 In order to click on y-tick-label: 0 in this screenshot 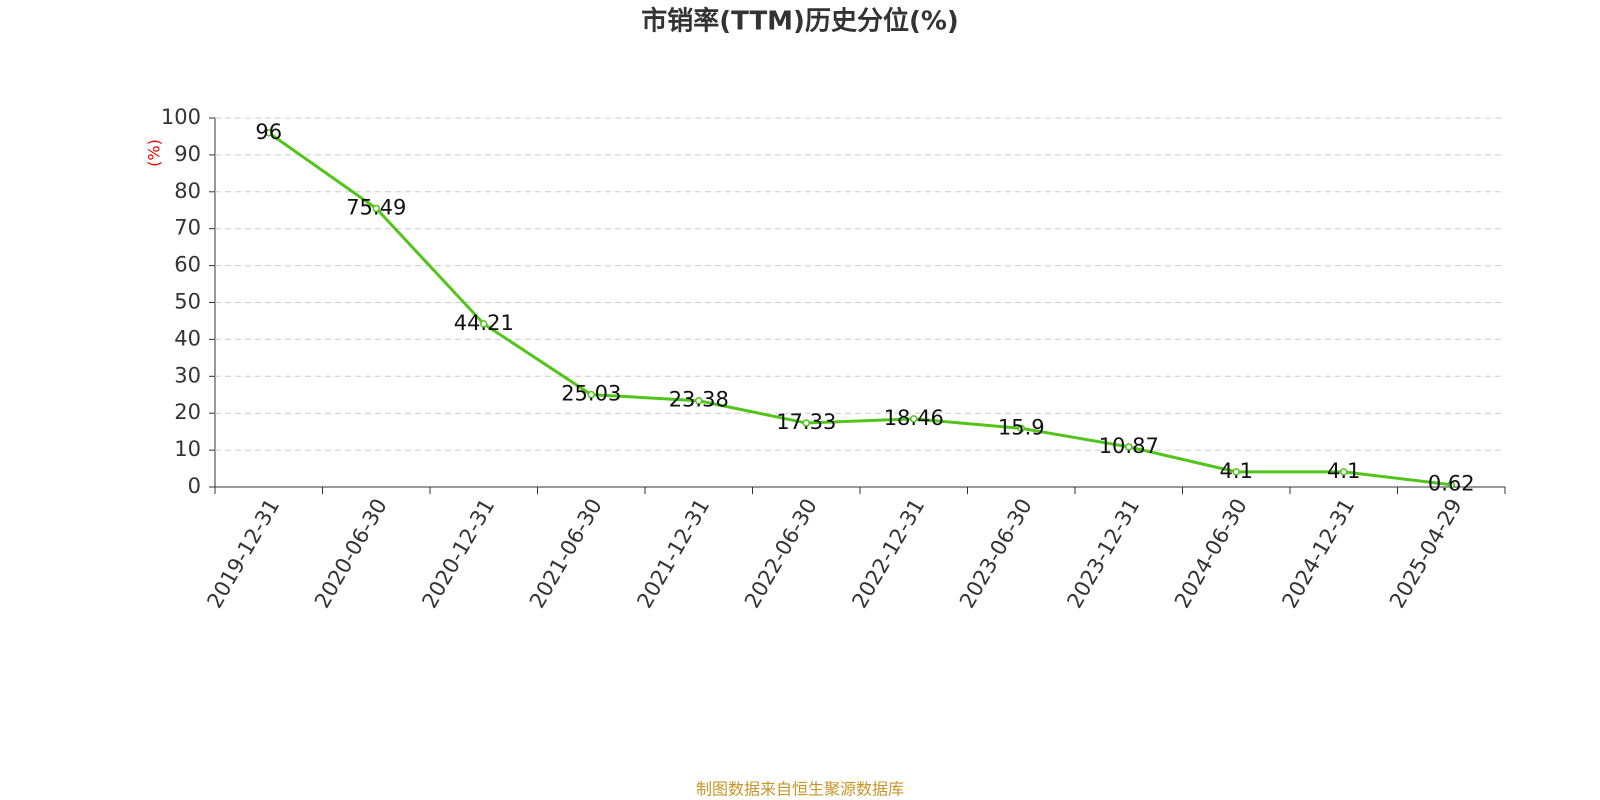, I will do `click(194, 486)`.